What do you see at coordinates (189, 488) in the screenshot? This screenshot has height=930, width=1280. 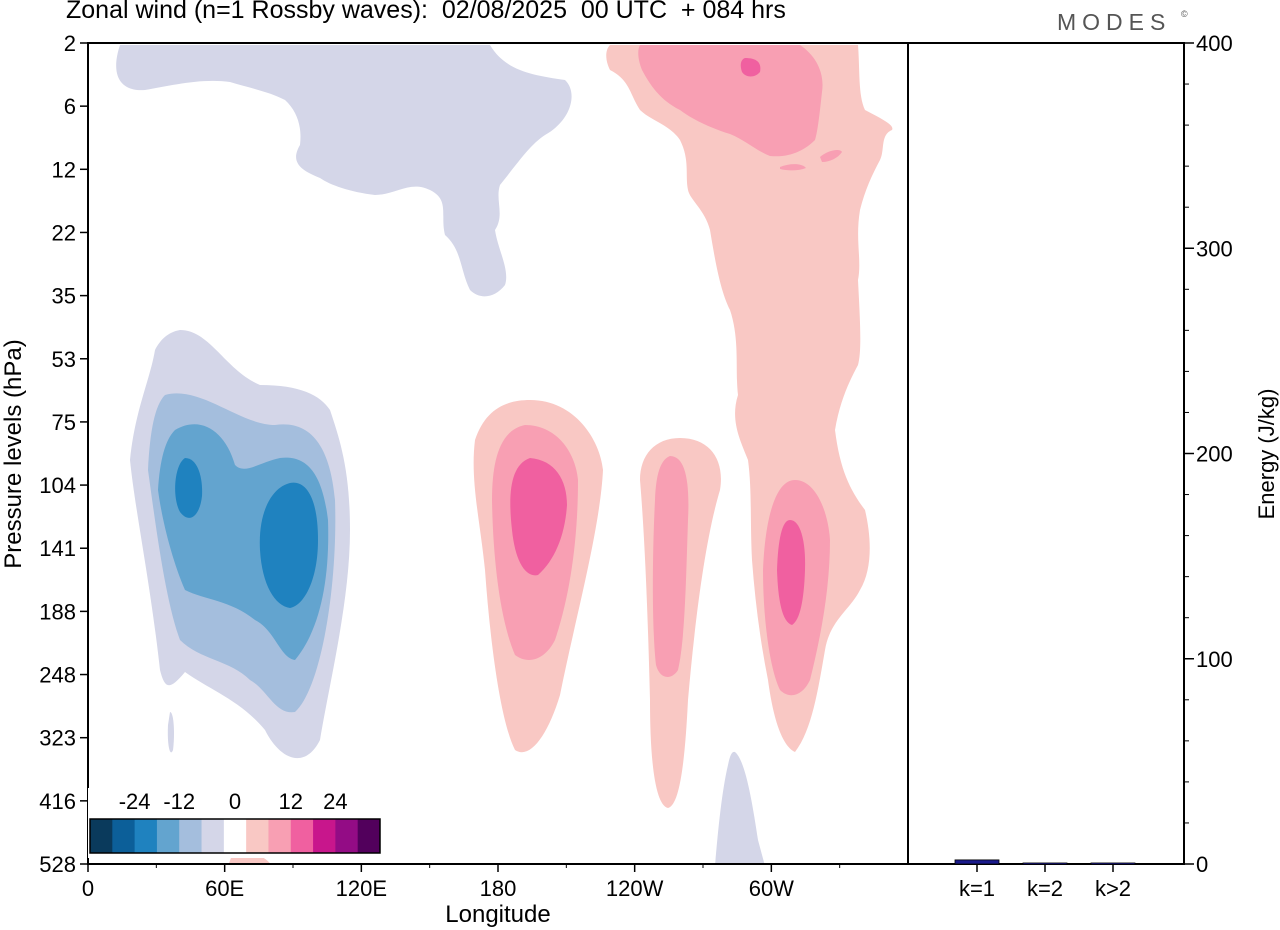 I see `contour-neg-18-core-a` at bounding box center [189, 488].